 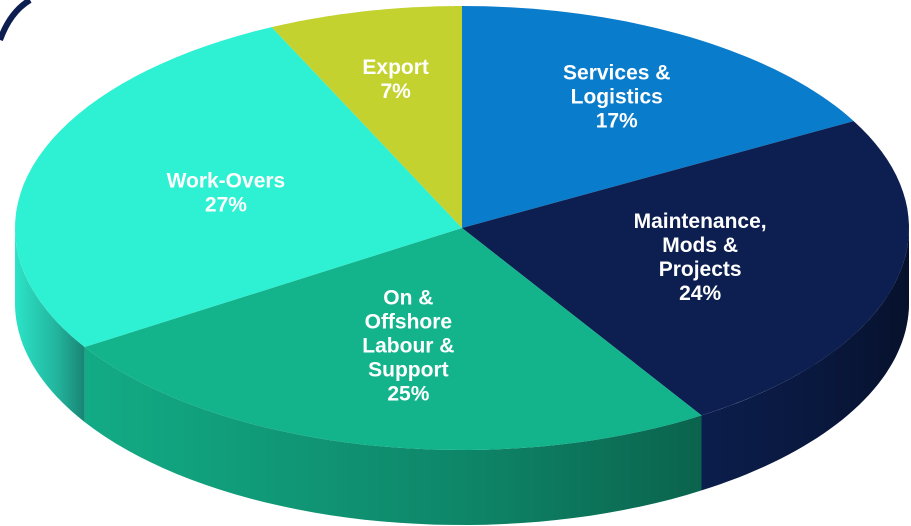 What do you see at coordinates (617, 121) in the screenshot?
I see `slice-value-label: 17%` at bounding box center [617, 121].